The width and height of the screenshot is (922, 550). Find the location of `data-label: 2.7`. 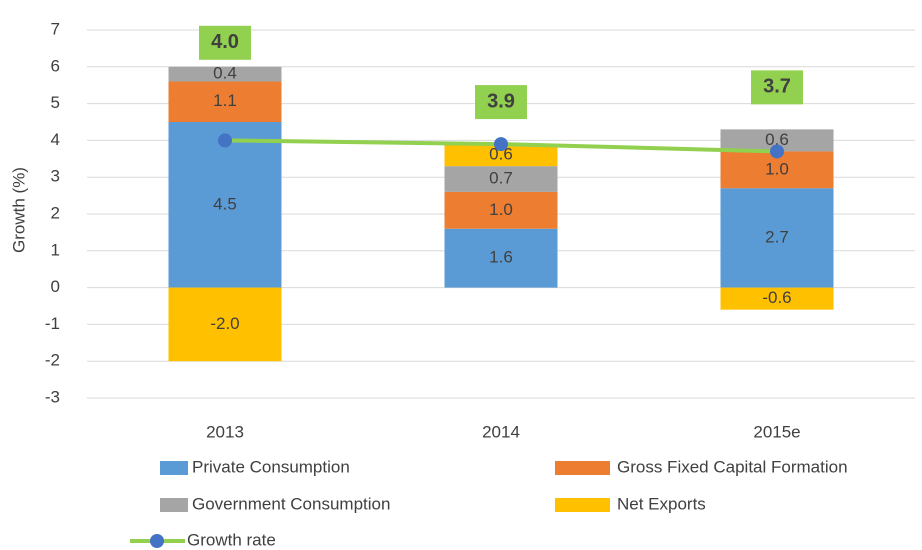

data-label: 2.7 is located at coordinates (777, 236).